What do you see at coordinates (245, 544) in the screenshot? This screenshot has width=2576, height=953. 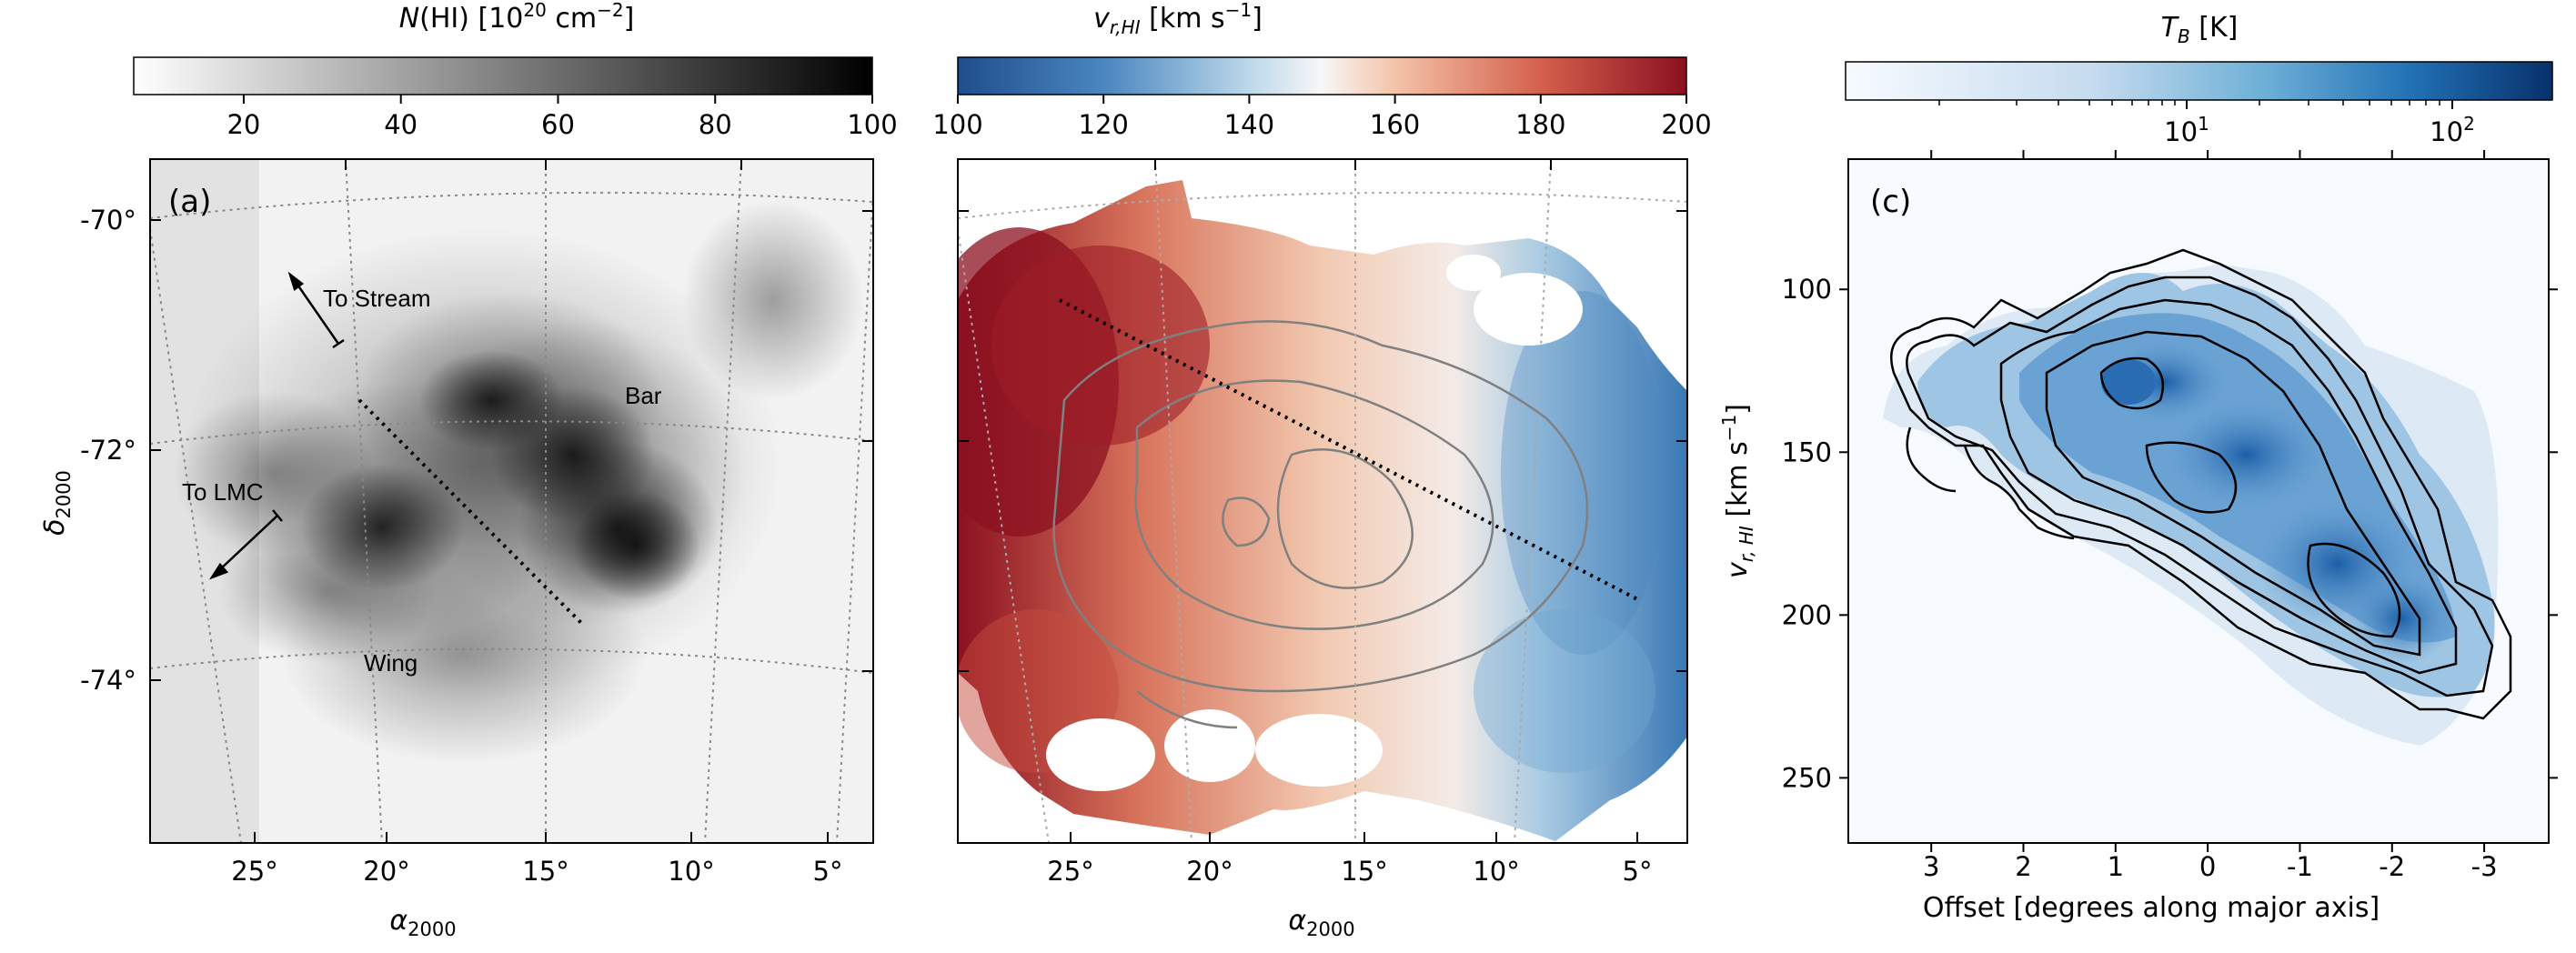 I see `arrow-to-lmc` at bounding box center [245, 544].